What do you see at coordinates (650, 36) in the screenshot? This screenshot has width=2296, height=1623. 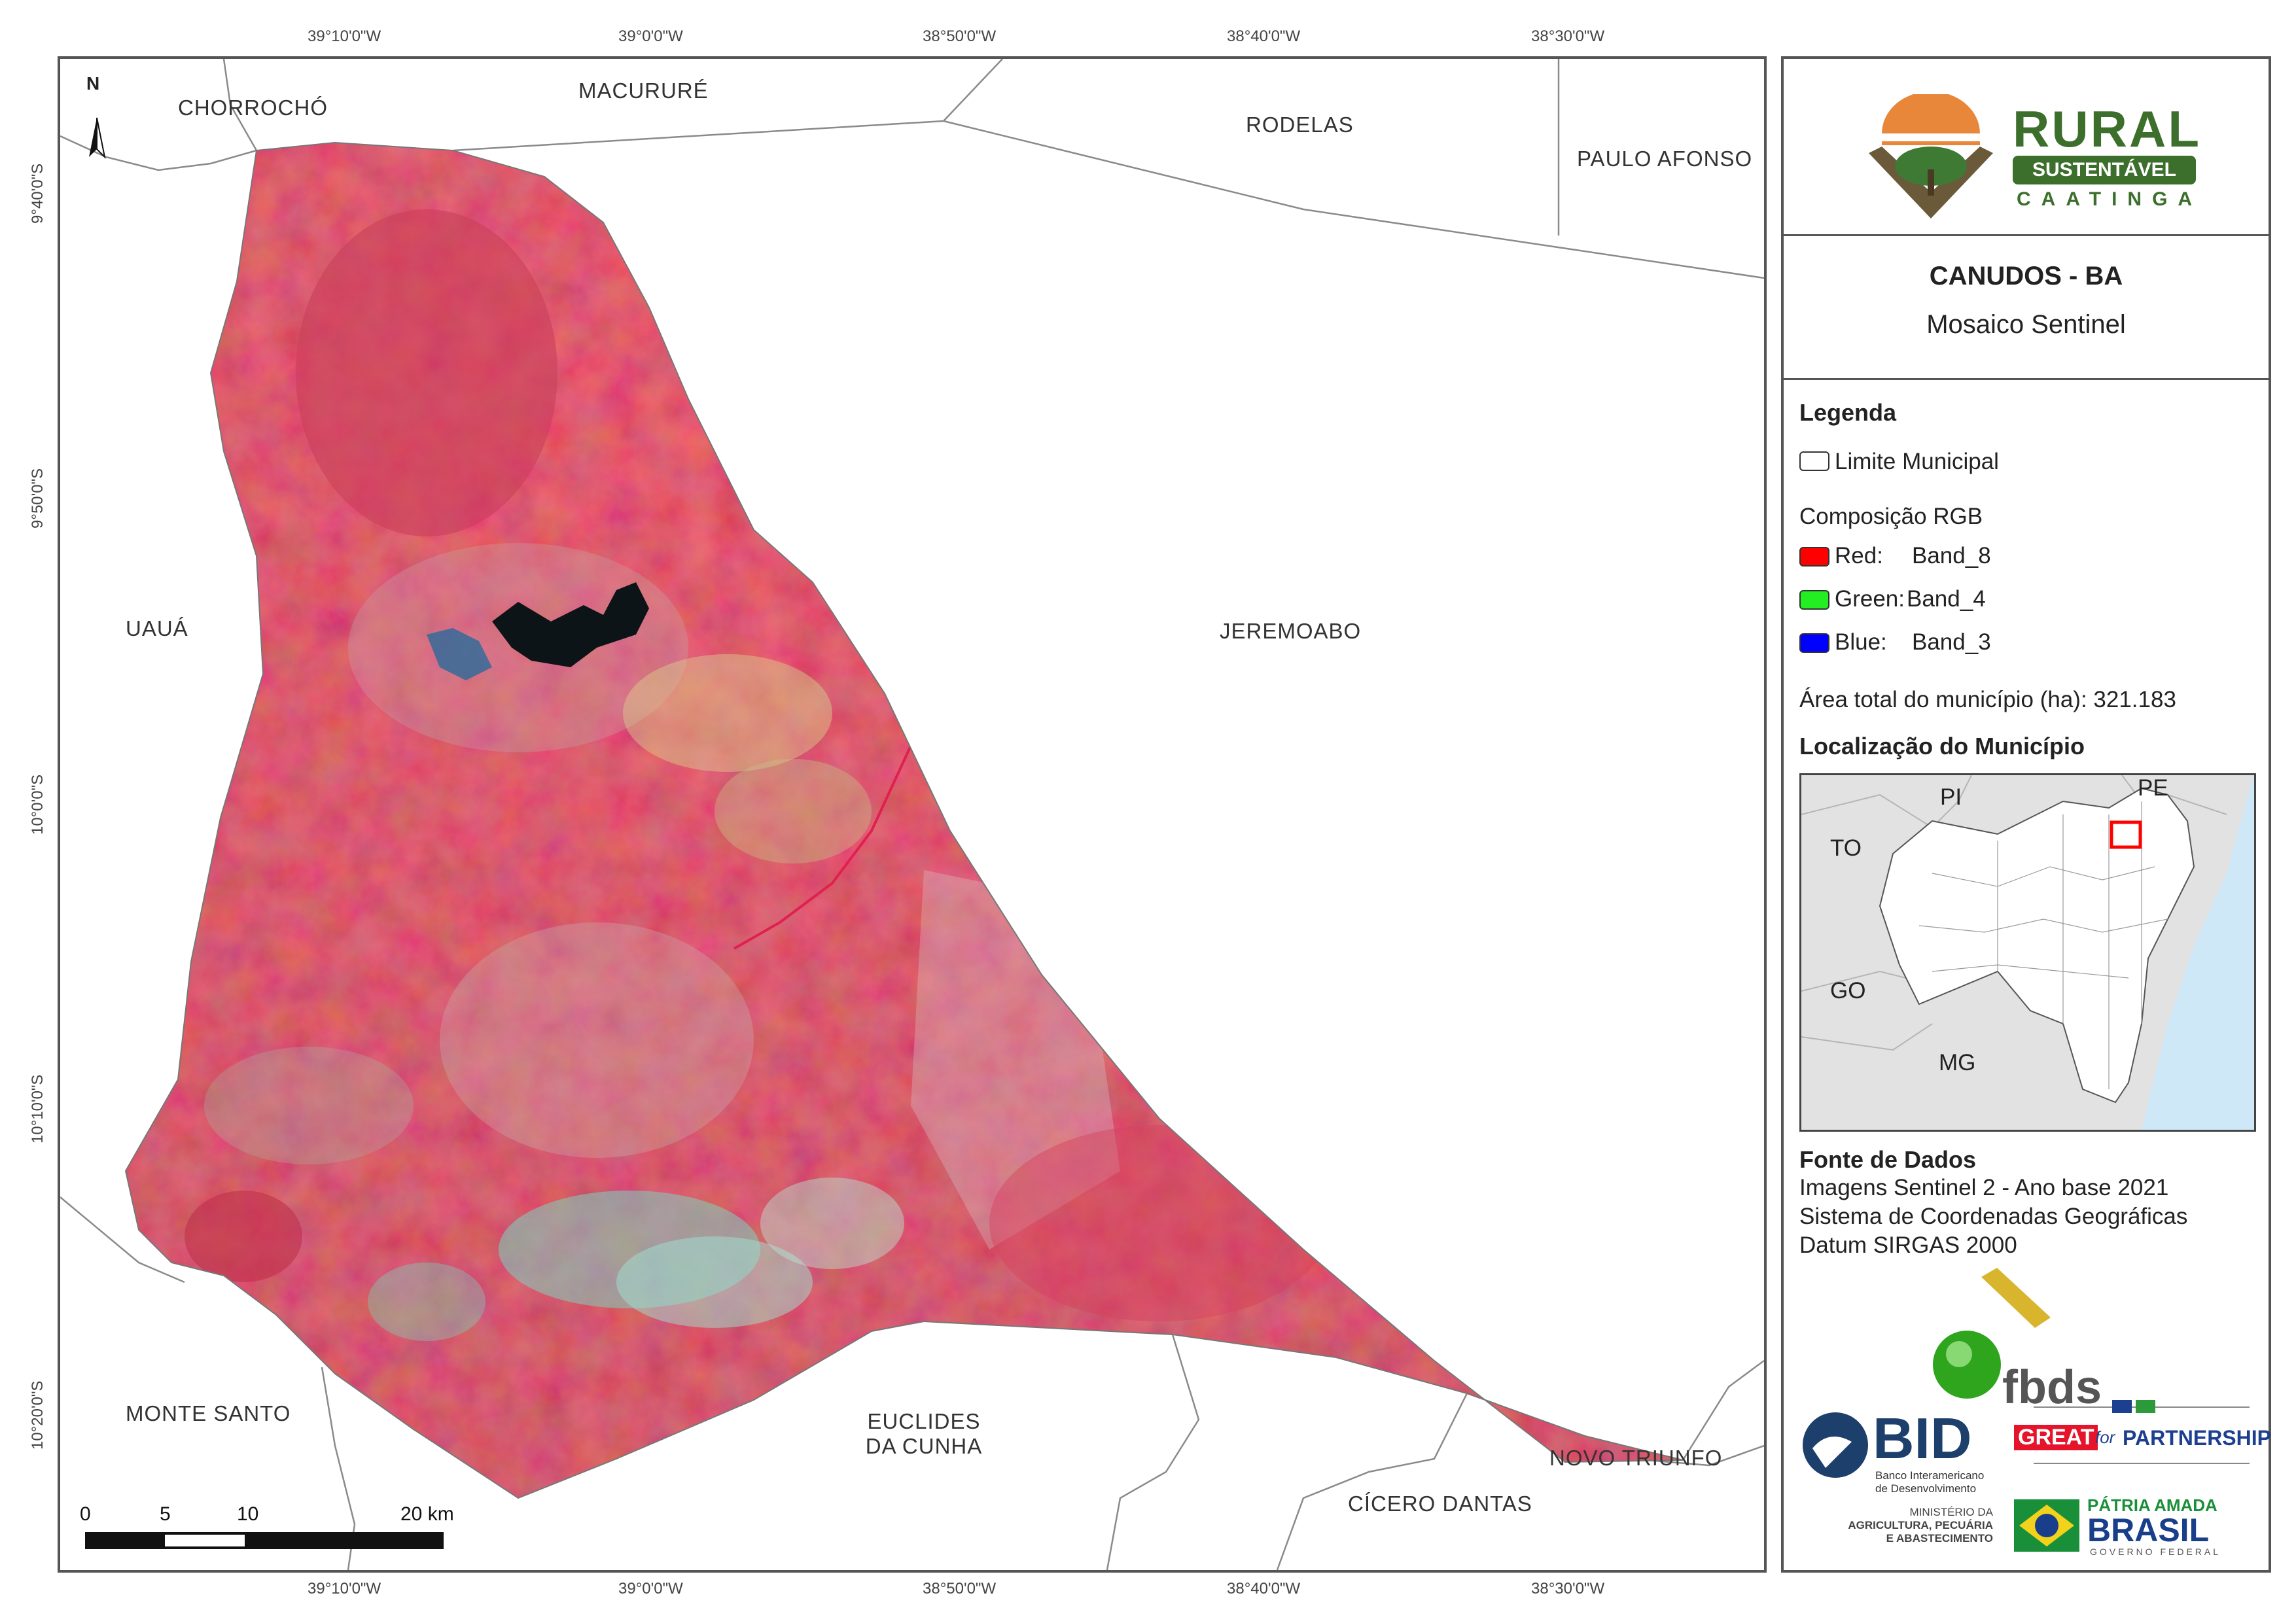 I see `graticule-top-2: 39°0'0"W` at bounding box center [650, 36].